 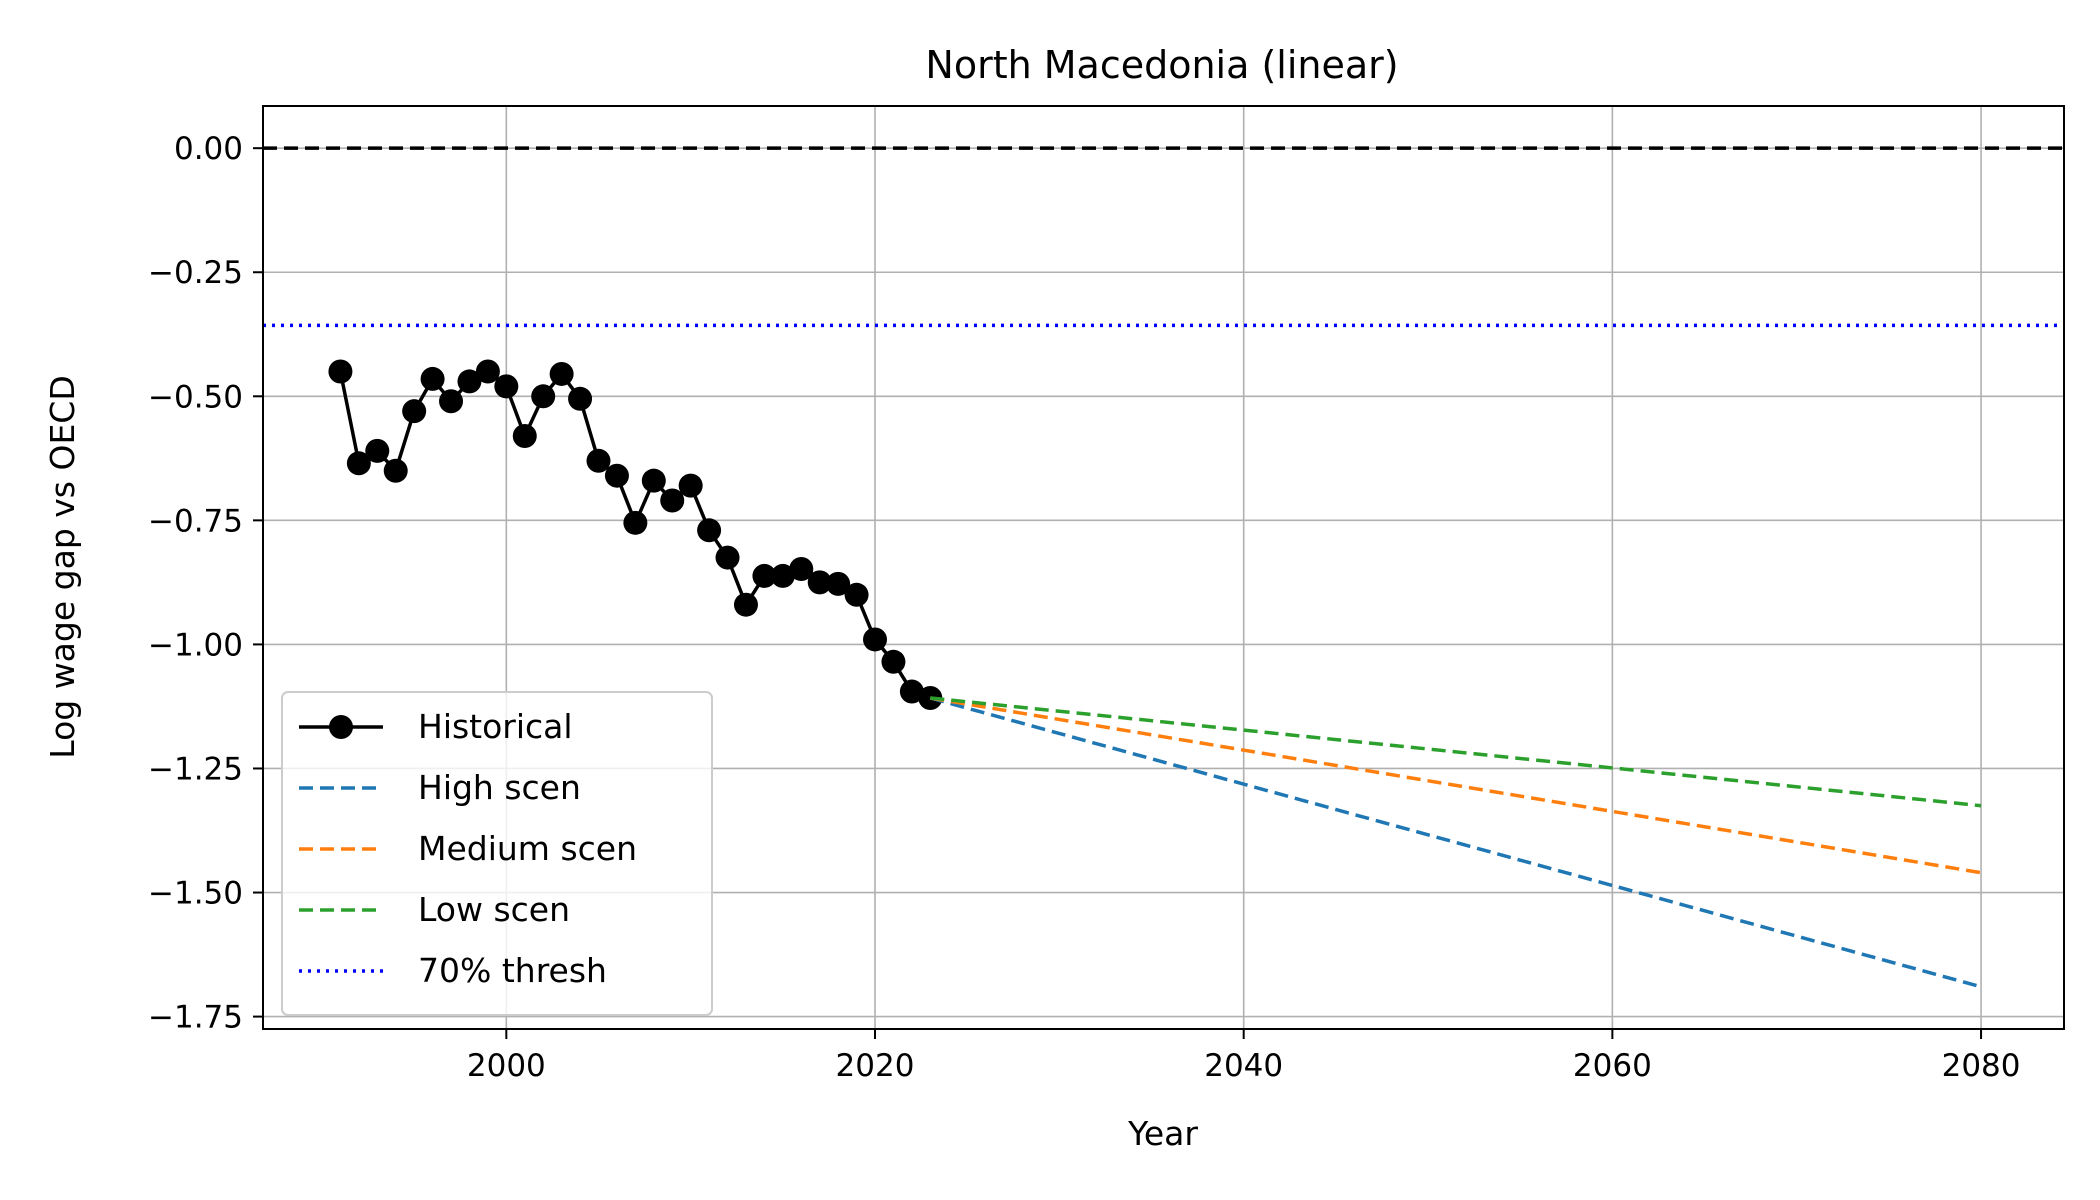 I want to click on y-tick-label: −1.75, so click(x=195, y=1018).